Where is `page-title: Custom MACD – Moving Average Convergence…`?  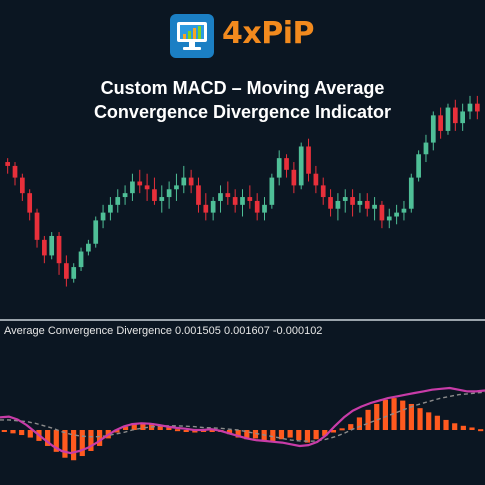
page-title: Custom MACD – Moving Average Convergence… is located at coordinates (242, 100).